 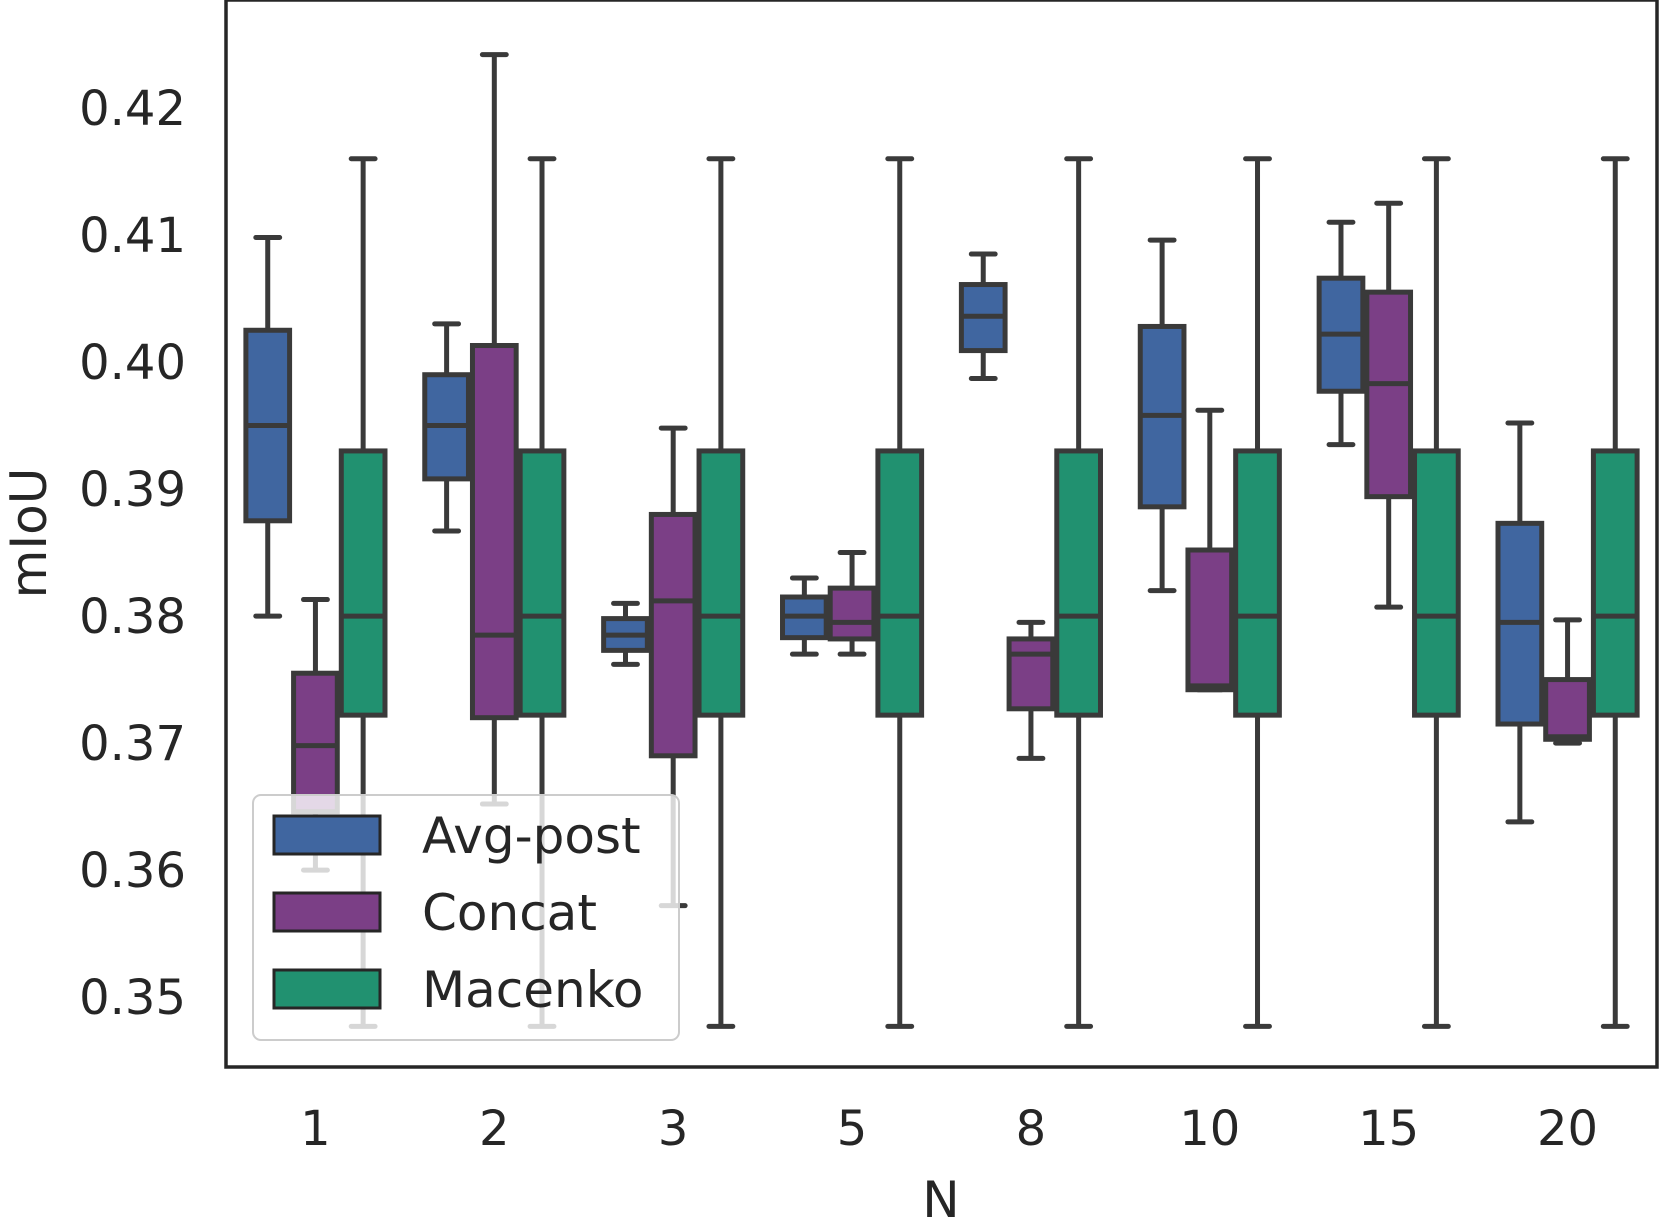 I want to click on y-tick-label: 0.41, so click(x=132, y=236).